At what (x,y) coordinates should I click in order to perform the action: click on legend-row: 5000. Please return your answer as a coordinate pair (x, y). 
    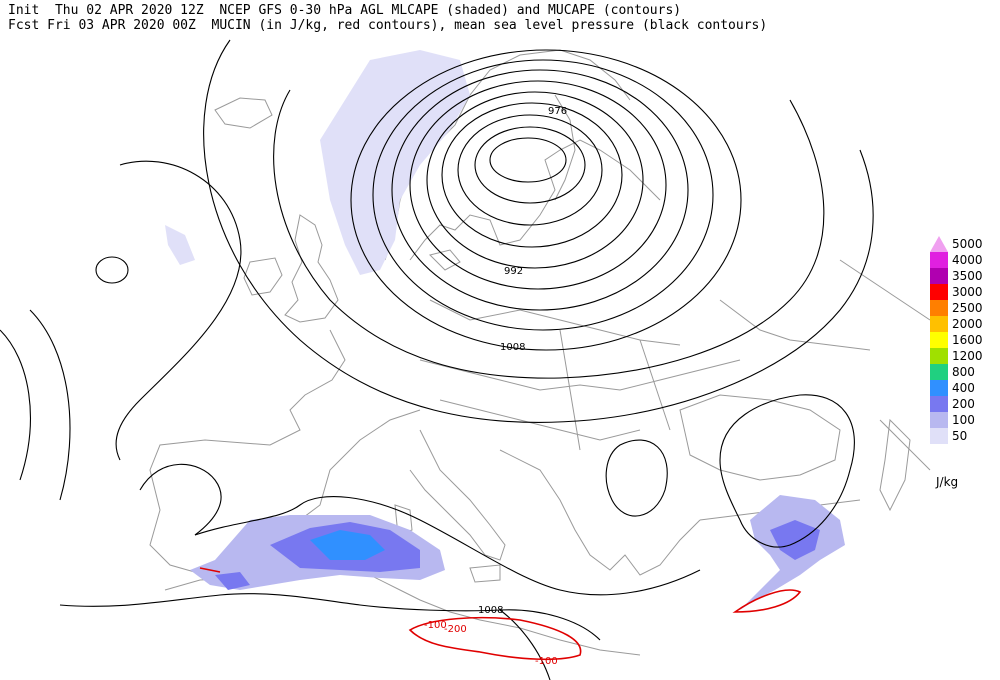
    Looking at the image, I should click on (965, 244).